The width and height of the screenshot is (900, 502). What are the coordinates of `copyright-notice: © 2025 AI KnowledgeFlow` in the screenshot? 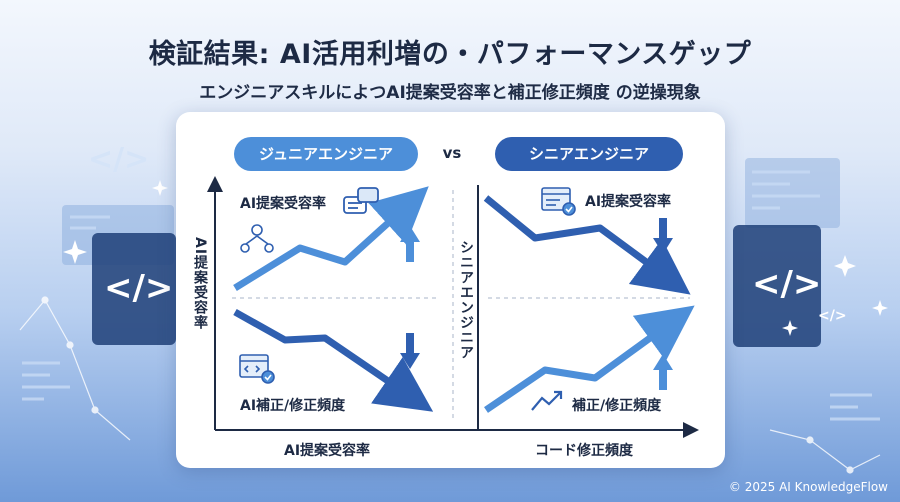 It's located at (808, 487).